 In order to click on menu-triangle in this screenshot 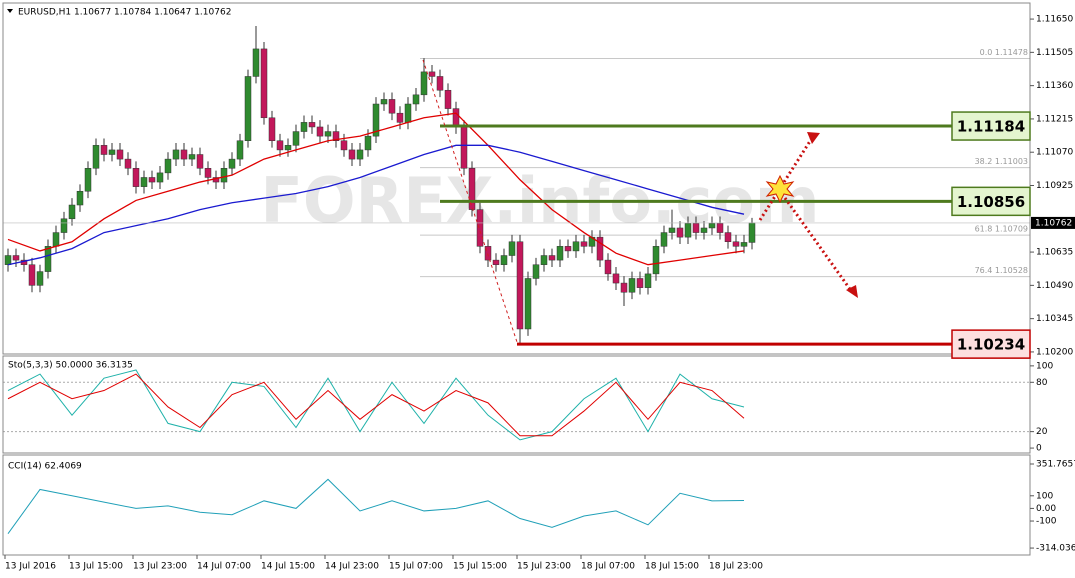, I will do `click(10, 11)`.